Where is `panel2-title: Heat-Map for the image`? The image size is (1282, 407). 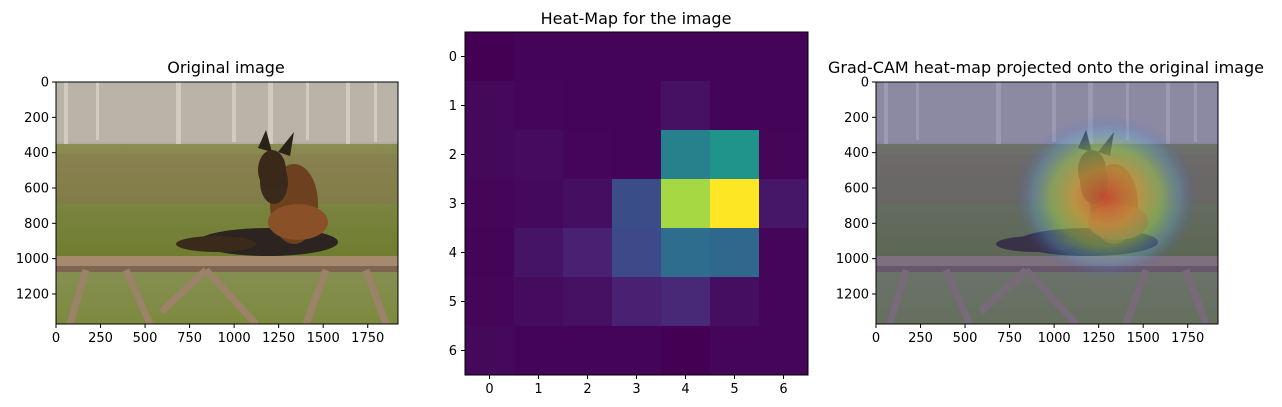
panel2-title: Heat-Map for the image is located at coordinates (636, 18).